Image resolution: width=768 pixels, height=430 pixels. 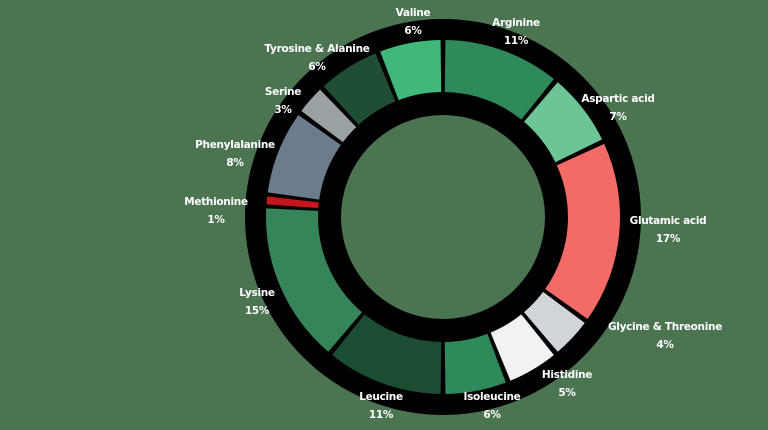 What do you see at coordinates (359, 89) in the screenshot?
I see `segment-tyrosine-alanine` at bounding box center [359, 89].